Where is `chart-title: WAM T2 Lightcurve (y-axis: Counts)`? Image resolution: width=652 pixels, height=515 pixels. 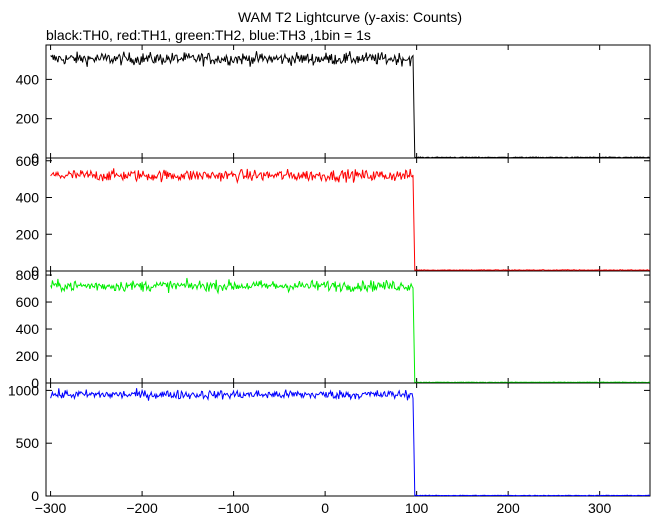
chart-title: WAM T2 Lightcurve (y-axis: Counts) is located at coordinates (350, 17).